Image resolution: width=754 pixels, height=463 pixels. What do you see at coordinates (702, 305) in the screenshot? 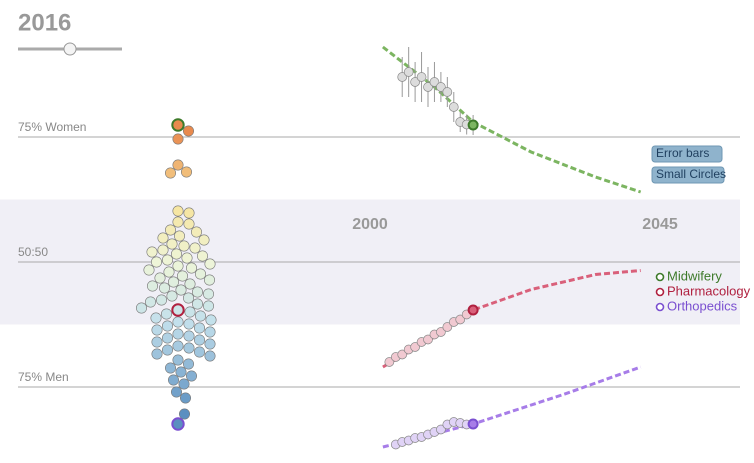
I see `legend-label: Orthopedics` at bounding box center [702, 305].